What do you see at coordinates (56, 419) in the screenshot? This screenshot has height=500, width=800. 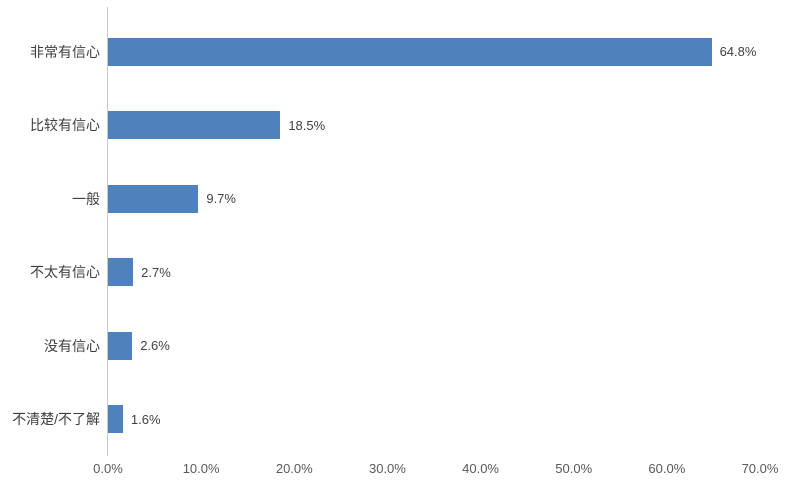 I see `category-label: 不清楚/不了解` at bounding box center [56, 419].